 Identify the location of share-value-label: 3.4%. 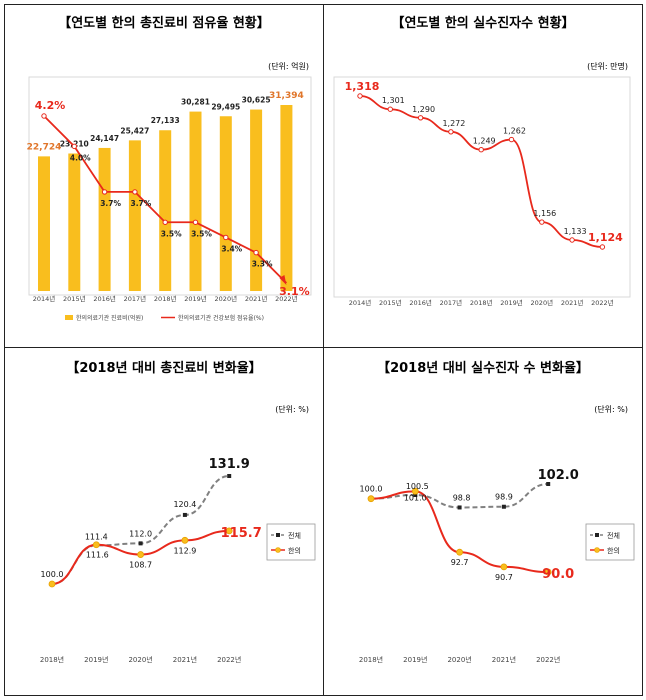
(231, 248).